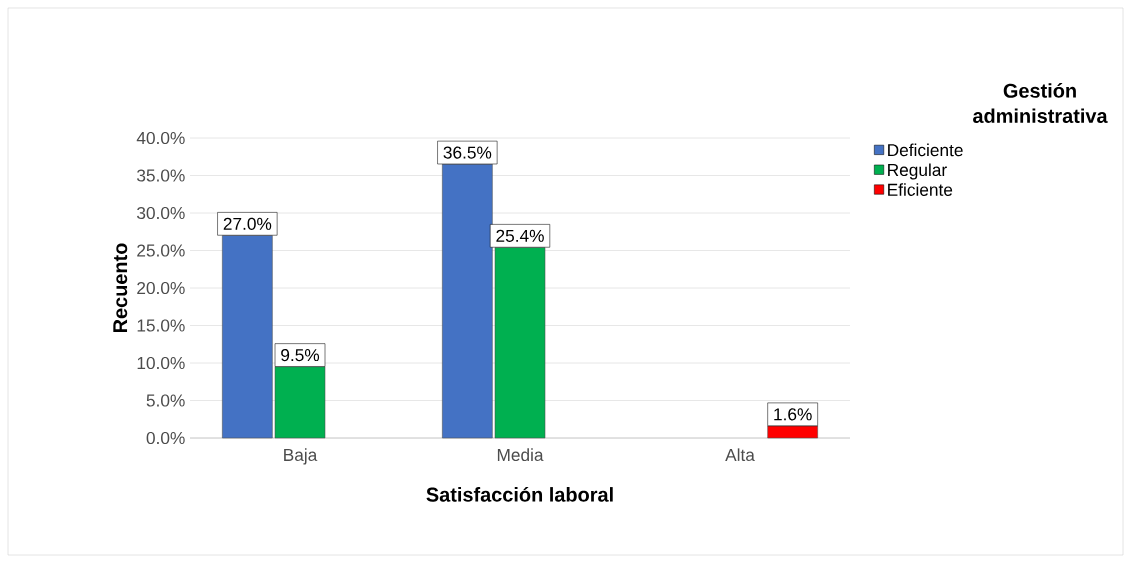  What do you see at coordinates (925, 150) in the screenshot?
I see `legend-label: Deficiente` at bounding box center [925, 150].